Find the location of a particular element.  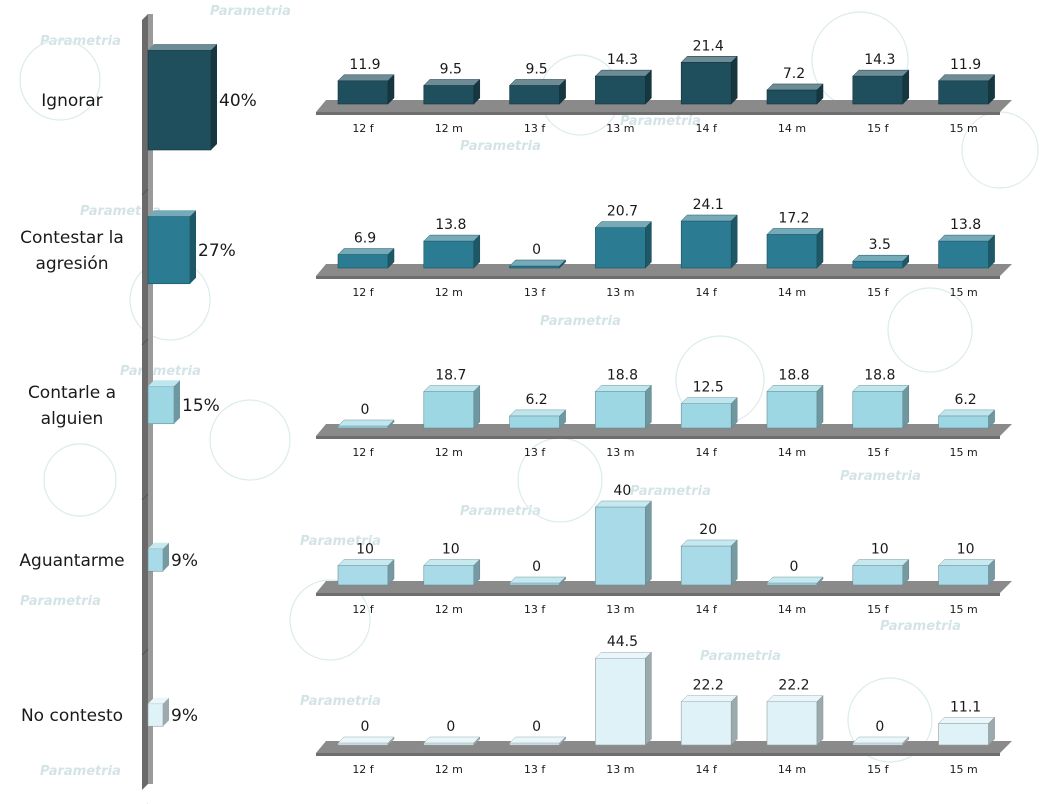

category-label: Aguantarme is located at coordinates (71, 561).